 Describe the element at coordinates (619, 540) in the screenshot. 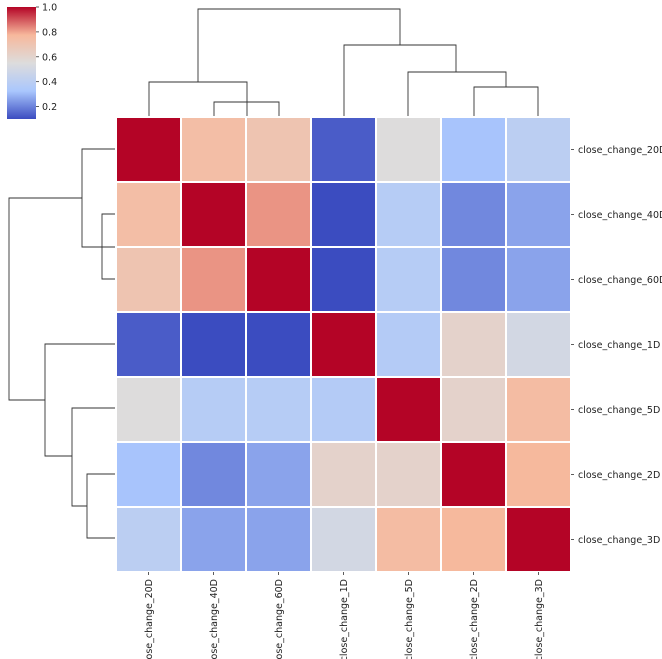

I see `row-label: close_change_3D` at that location.